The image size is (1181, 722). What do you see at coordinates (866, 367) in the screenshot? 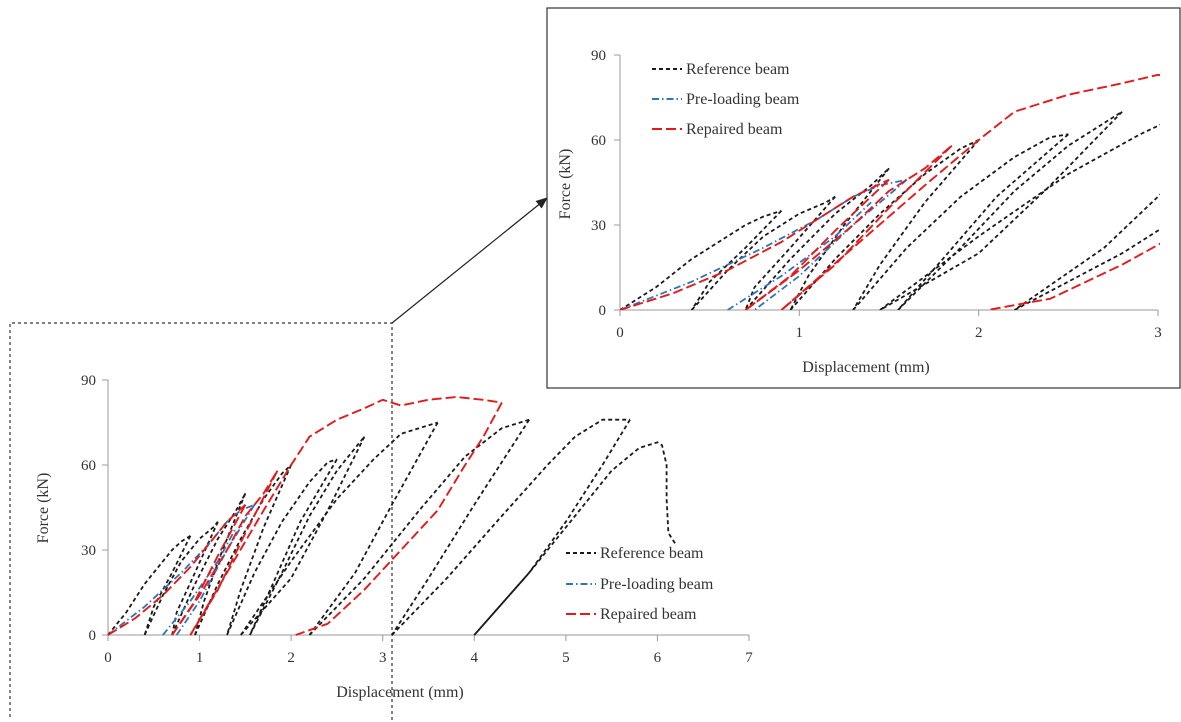
I see `inset-x-axis-title: Displacement (mm)` at bounding box center [866, 367].